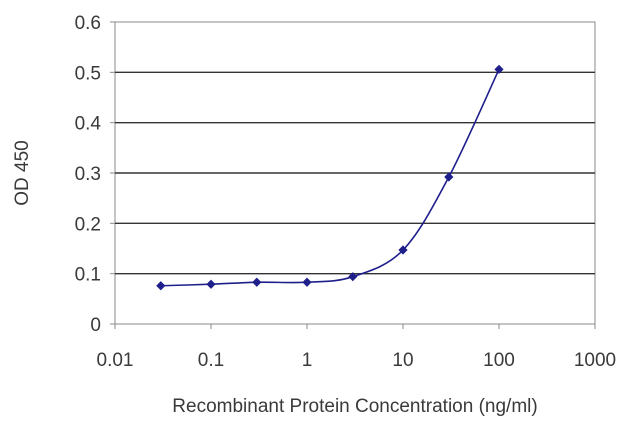 The image size is (640, 427). I want to click on y-tick-label: 0.4, so click(88, 124).